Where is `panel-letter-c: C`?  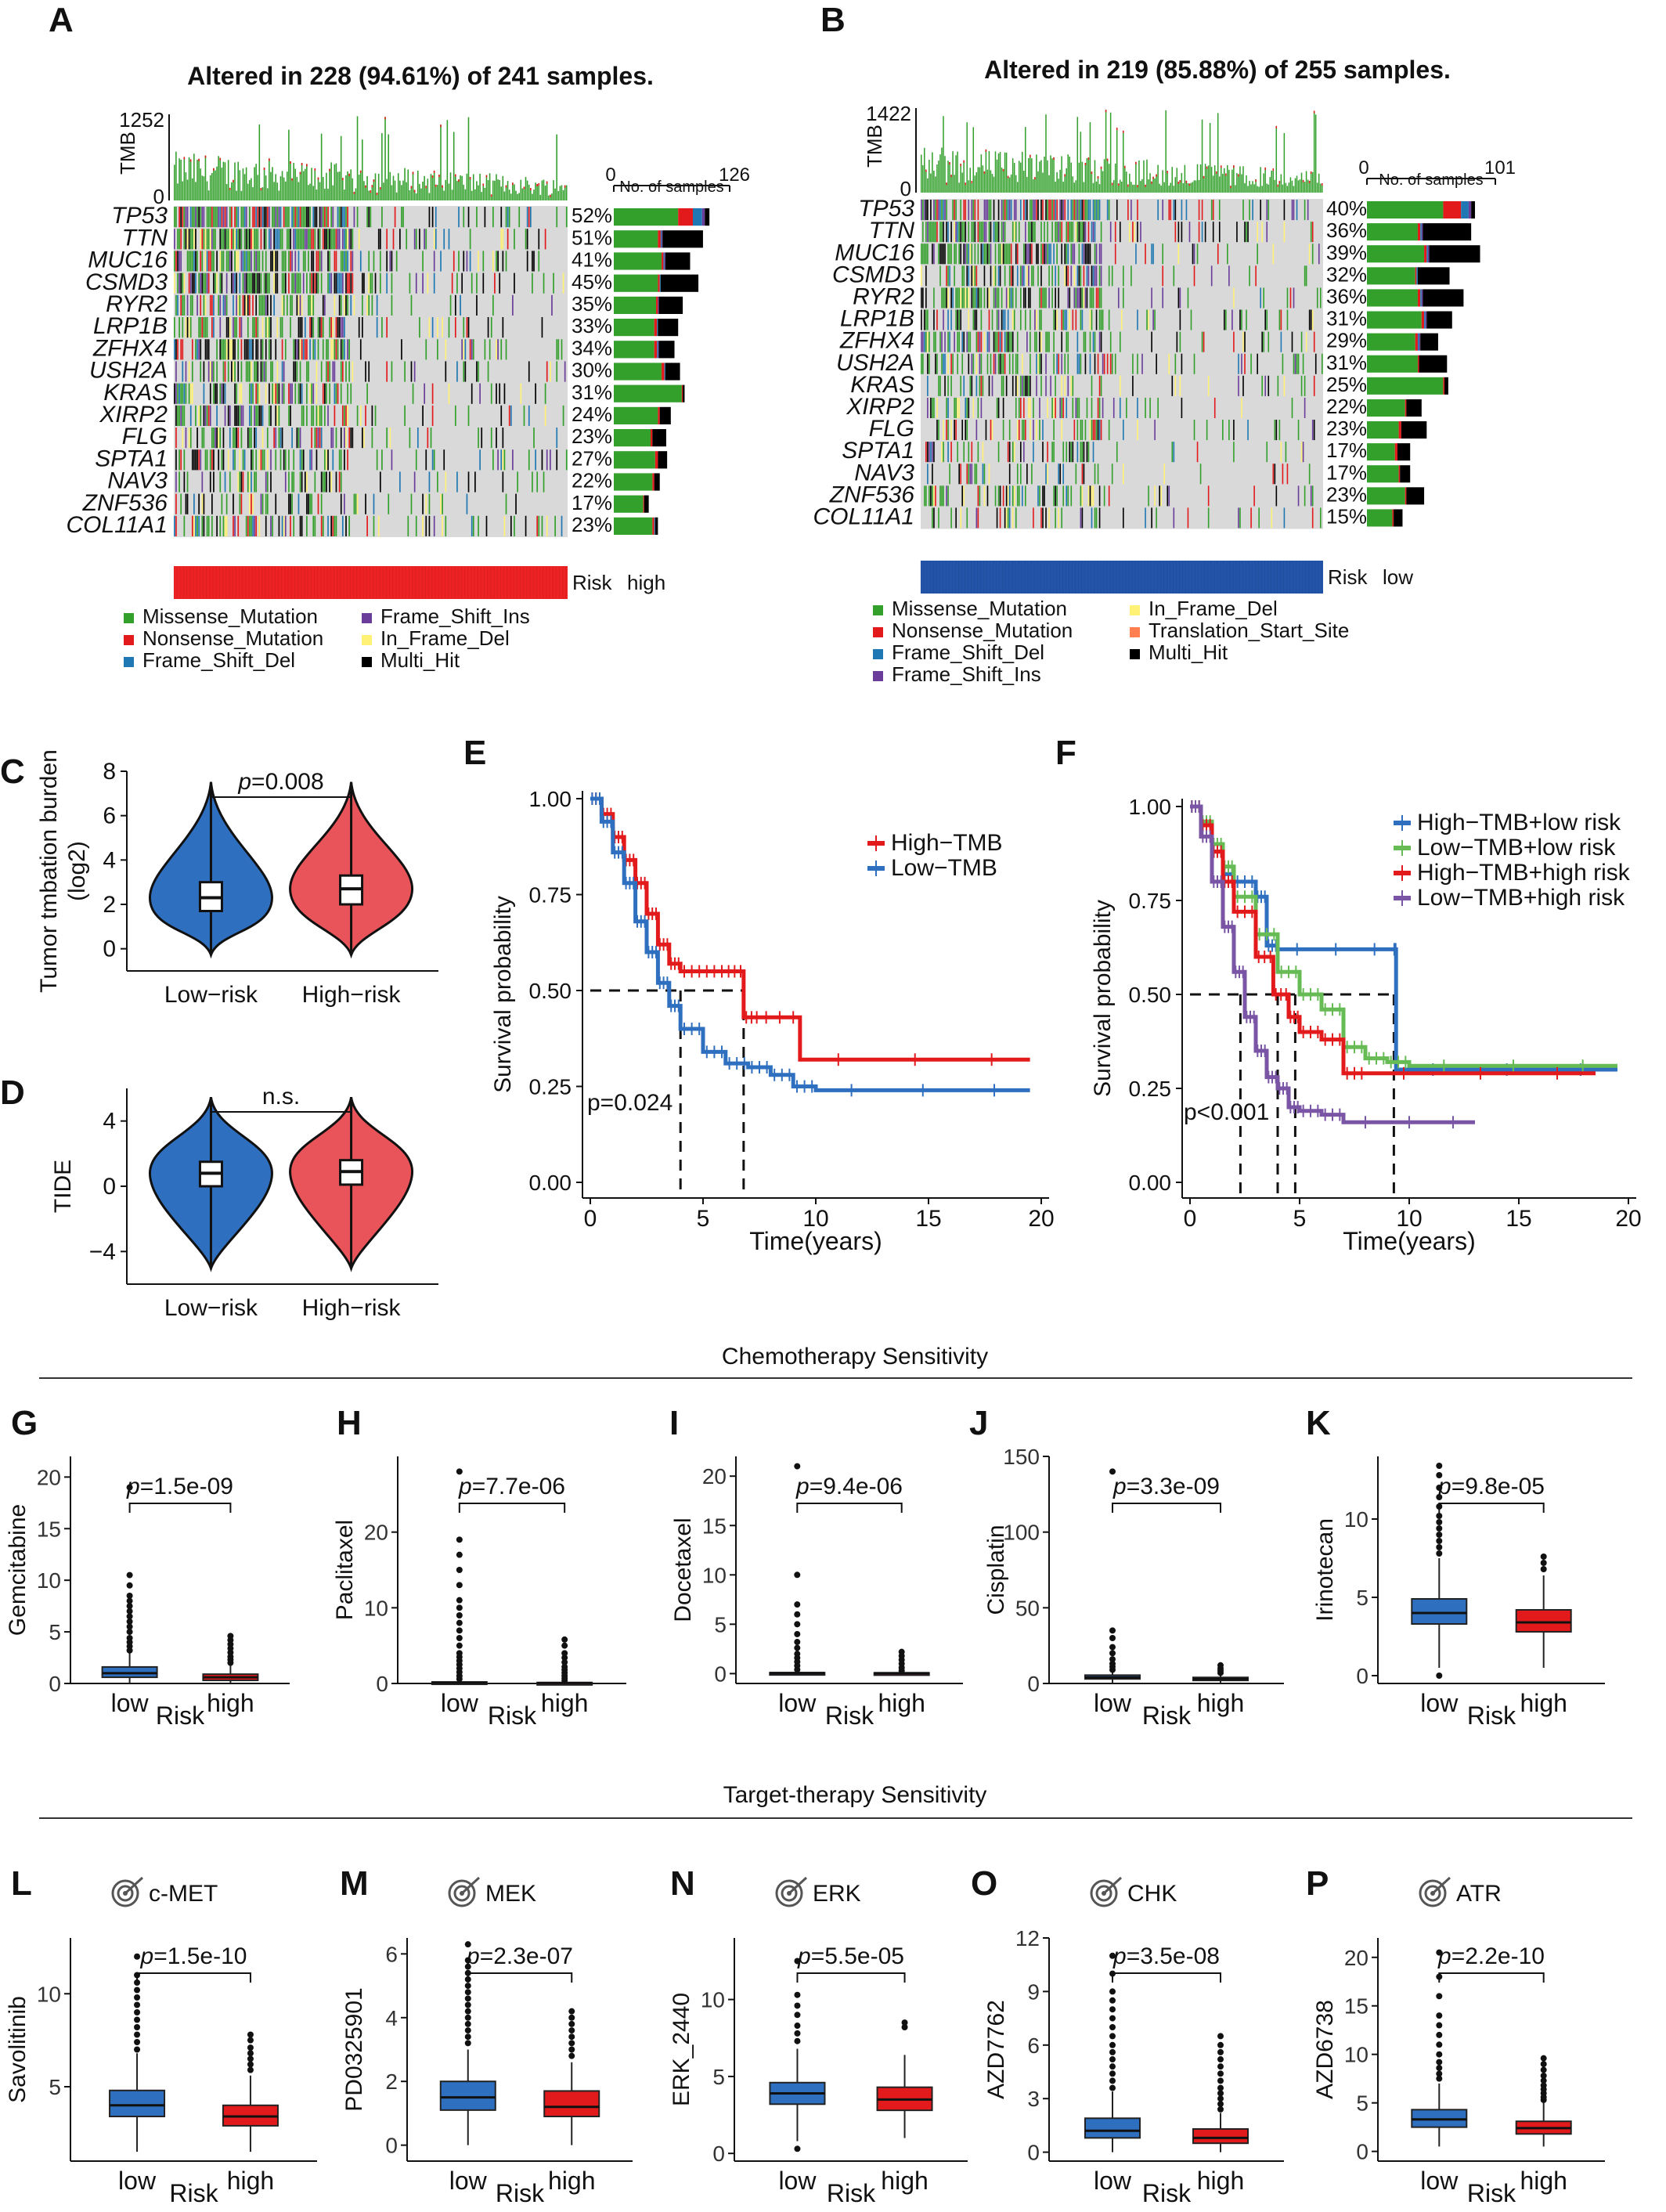 panel-letter-c: C is located at coordinates (12, 771).